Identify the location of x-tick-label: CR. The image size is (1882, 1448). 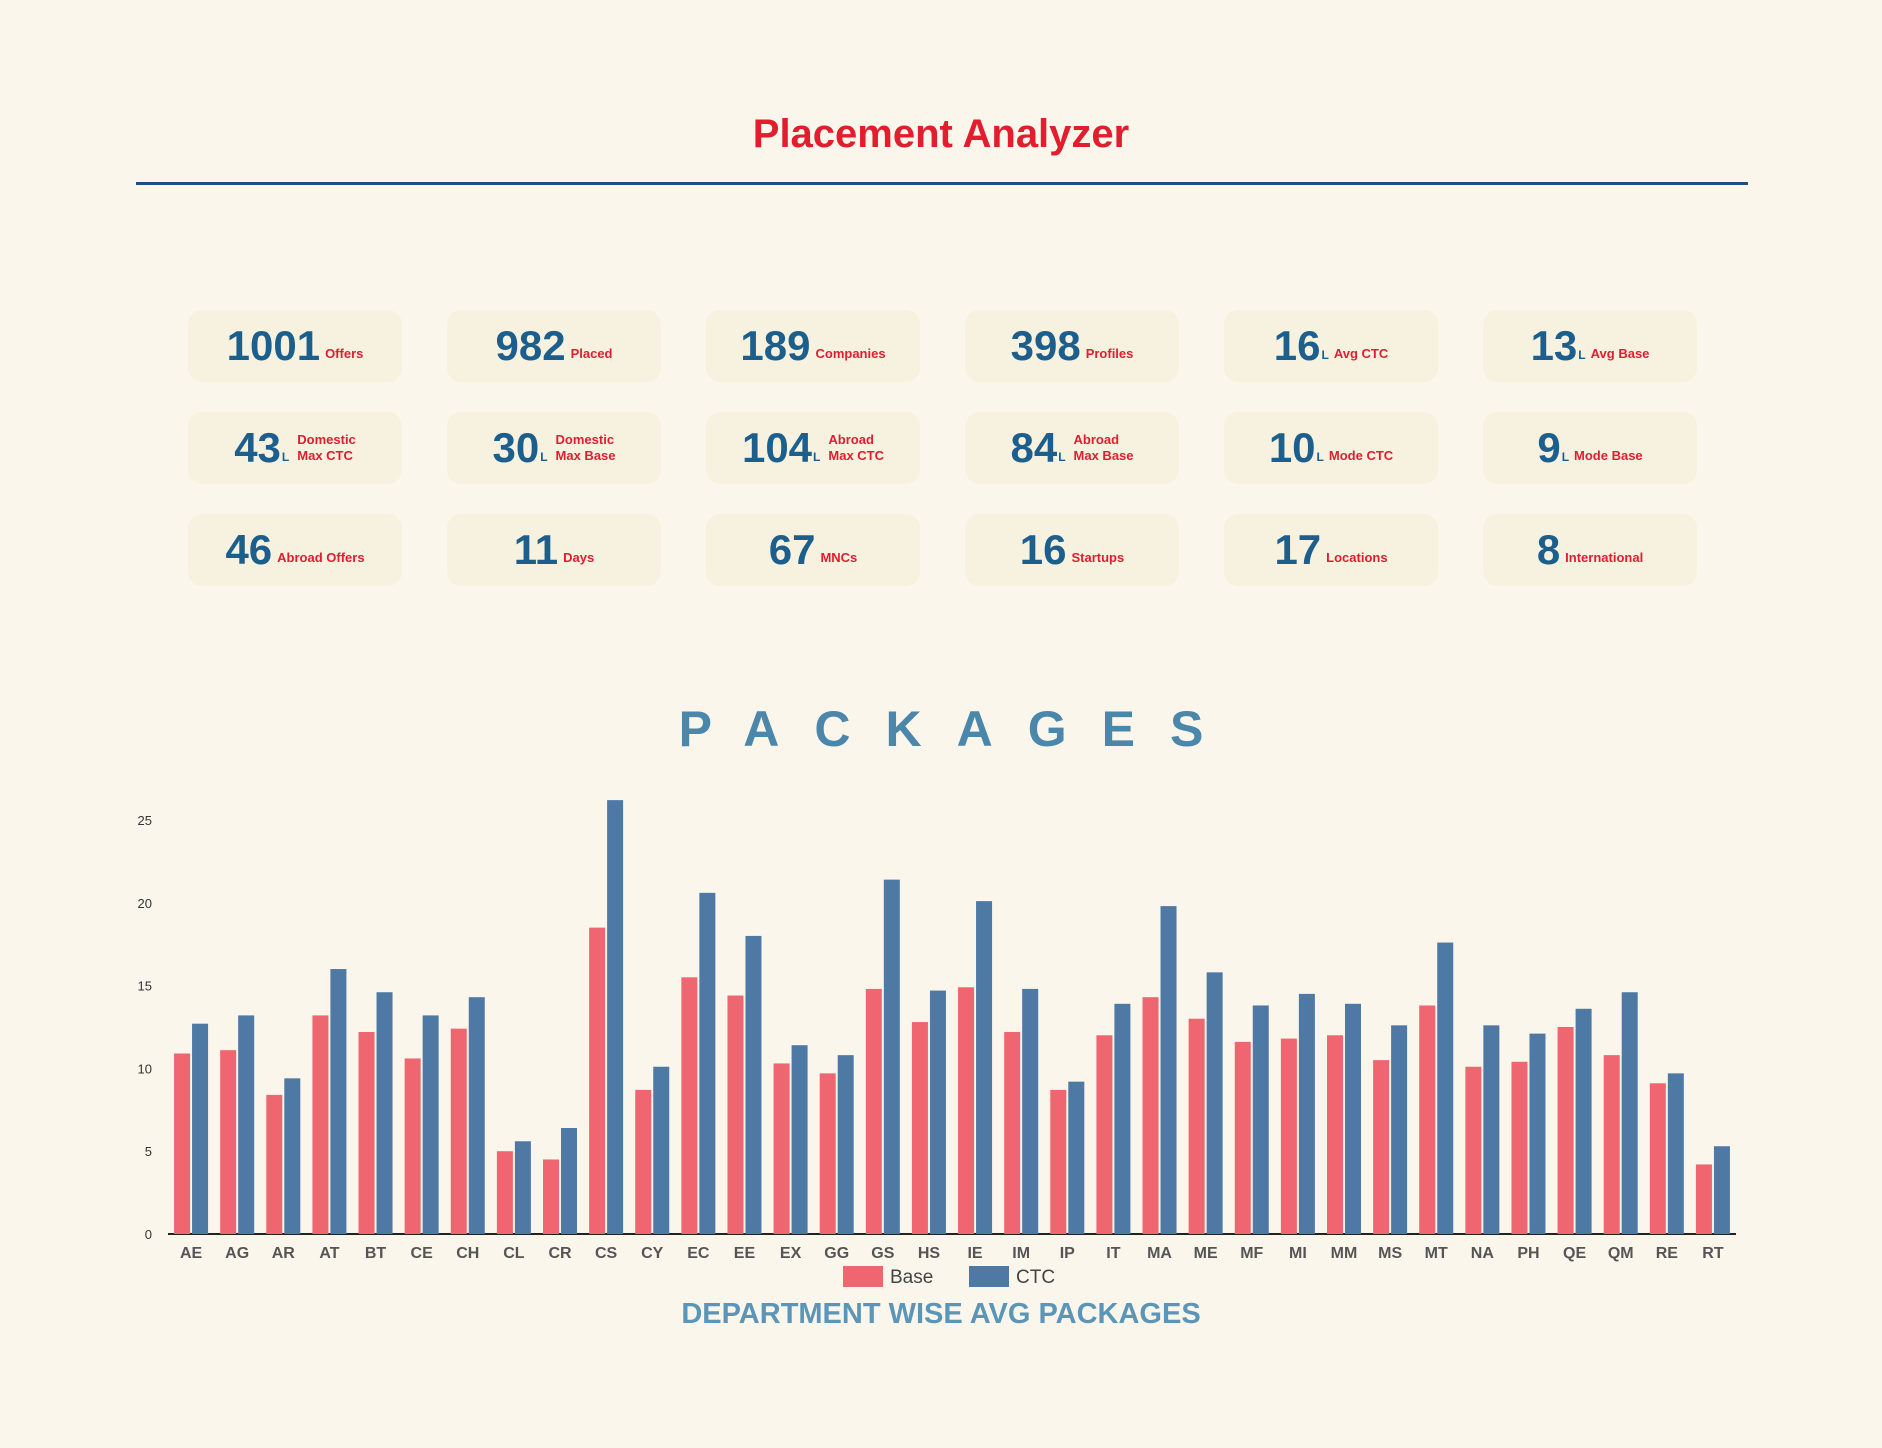
(560, 1253).